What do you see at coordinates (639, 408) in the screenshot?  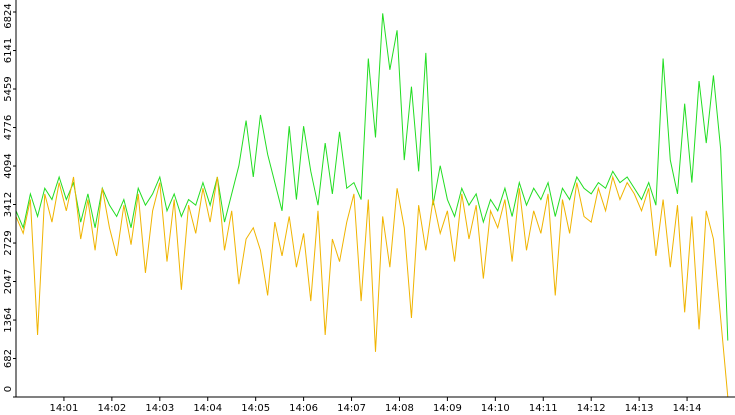 I see `x-tick-label: 14:13` at bounding box center [639, 408].